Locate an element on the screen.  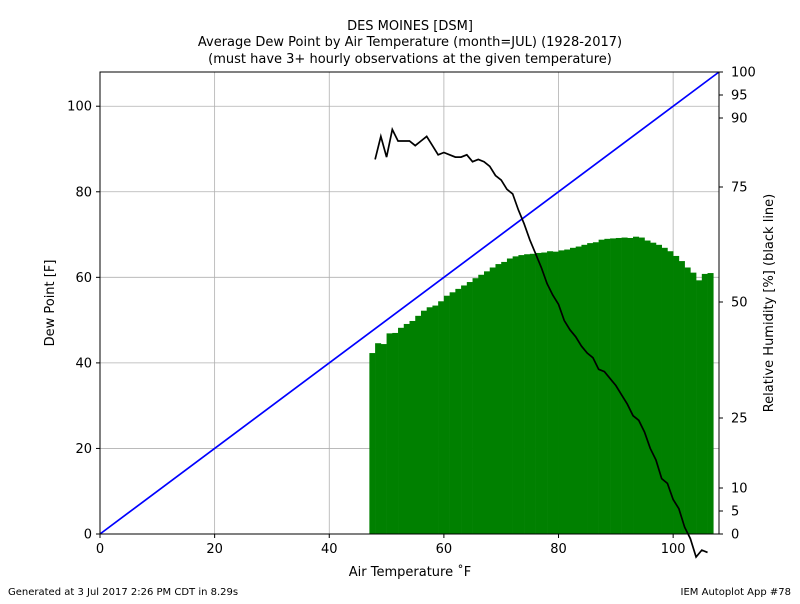
y2-tick-label: 10 is located at coordinates (739, 489).